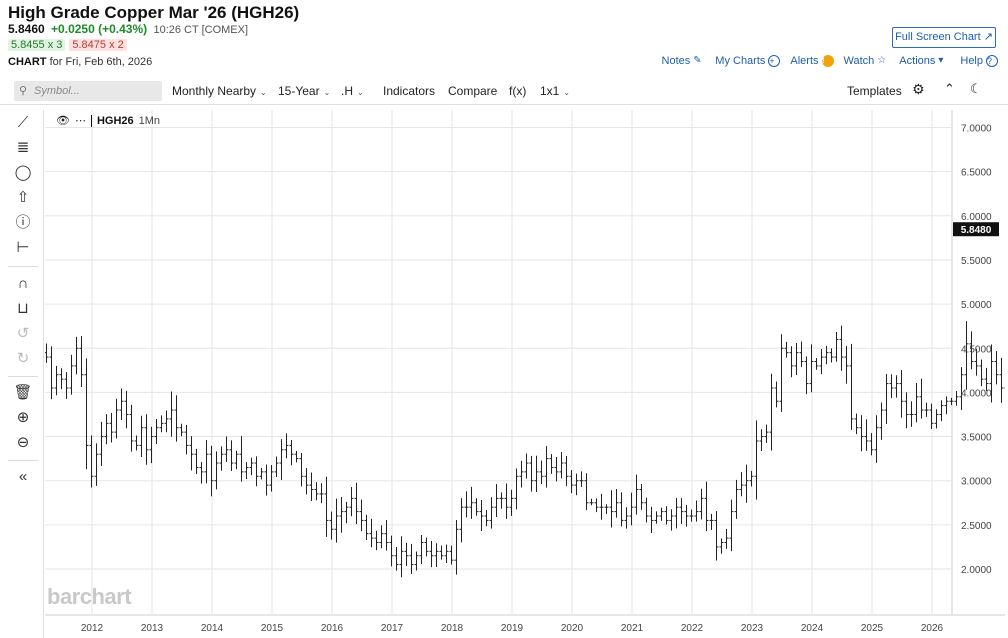 This screenshot has height=638, width=1008. What do you see at coordinates (684, 61) in the screenshot?
I see `notes-link: Notes ✎` at bounding box center [684, 61].